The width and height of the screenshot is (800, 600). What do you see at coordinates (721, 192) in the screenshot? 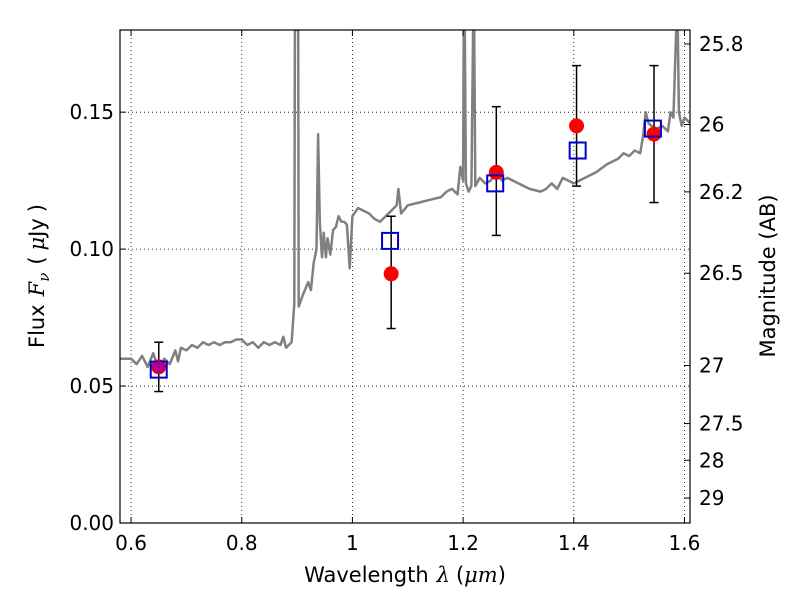
I see `y2-tick-label: 26.2` at bounding box center [721, 192].